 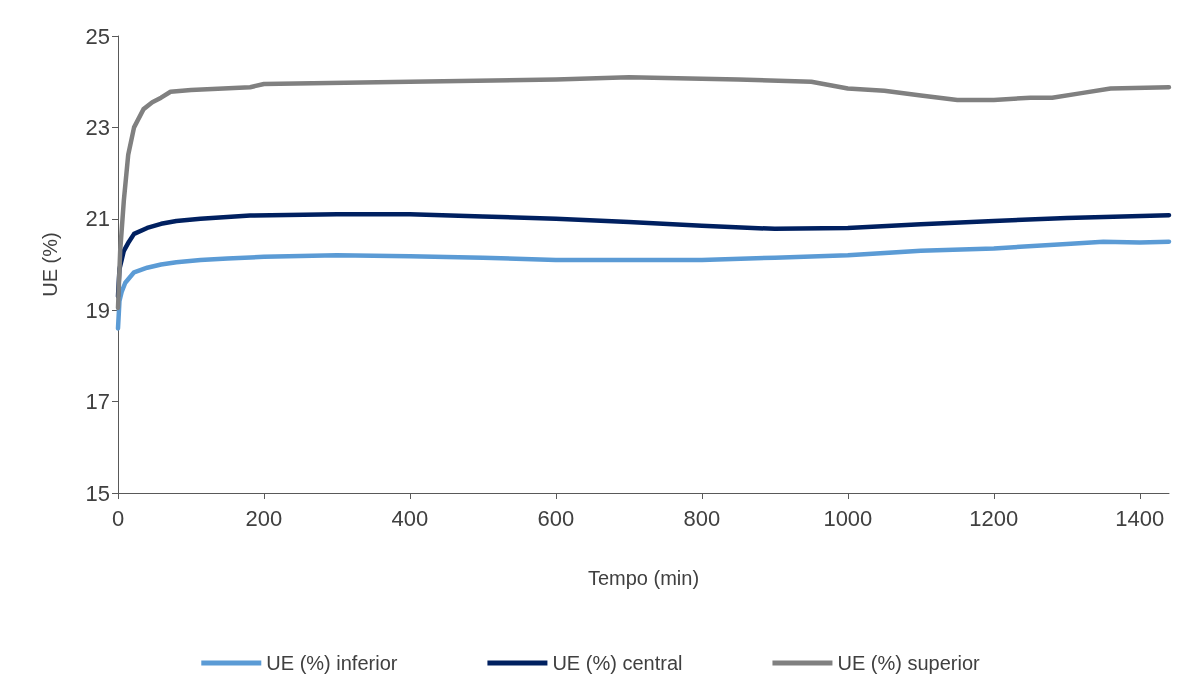 What do you see at coordinates (97, 36) in the screenshot?
I see `y-tick-label: 25` at bounding box center [97, 36].